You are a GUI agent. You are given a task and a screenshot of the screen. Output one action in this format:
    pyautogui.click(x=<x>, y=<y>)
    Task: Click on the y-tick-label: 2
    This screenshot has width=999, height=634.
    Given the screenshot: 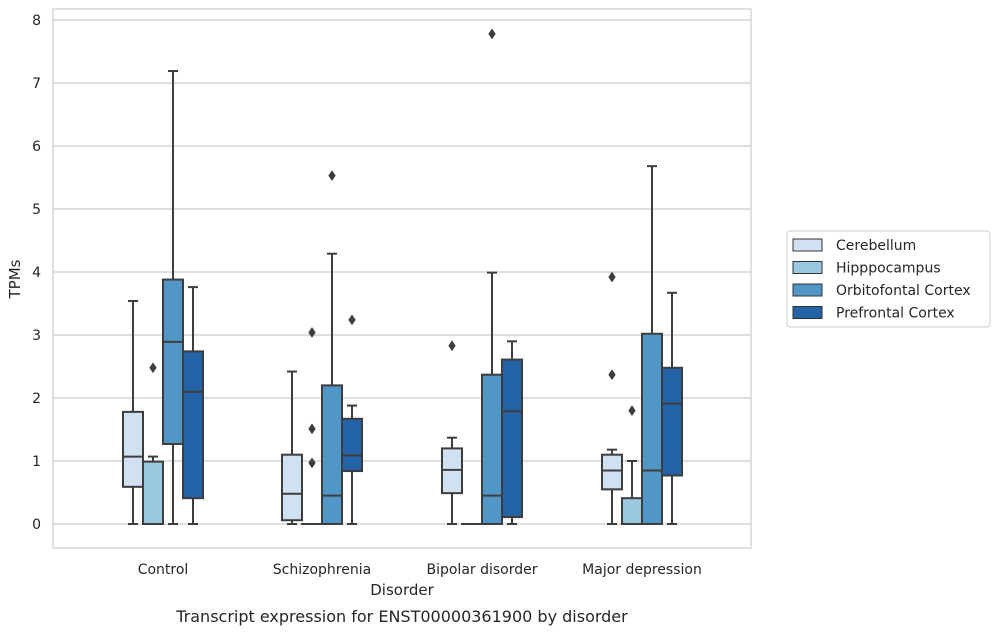 What is the action you would take?
    pyautogui.click(x=36, y=399)
    